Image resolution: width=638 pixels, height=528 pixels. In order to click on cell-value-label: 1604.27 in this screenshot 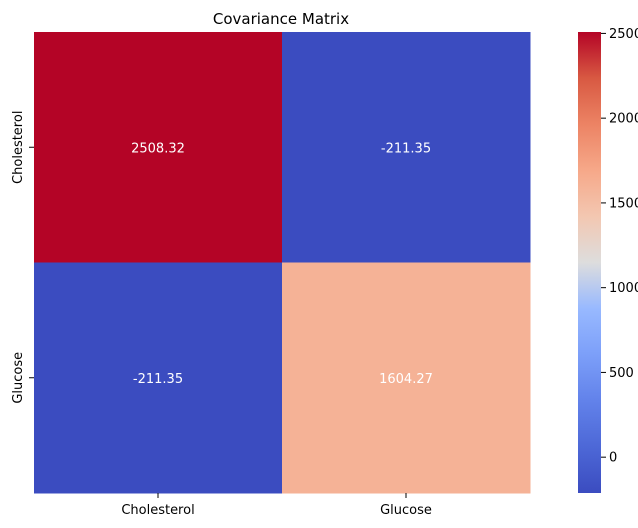, I will do `click(406, 379)`.